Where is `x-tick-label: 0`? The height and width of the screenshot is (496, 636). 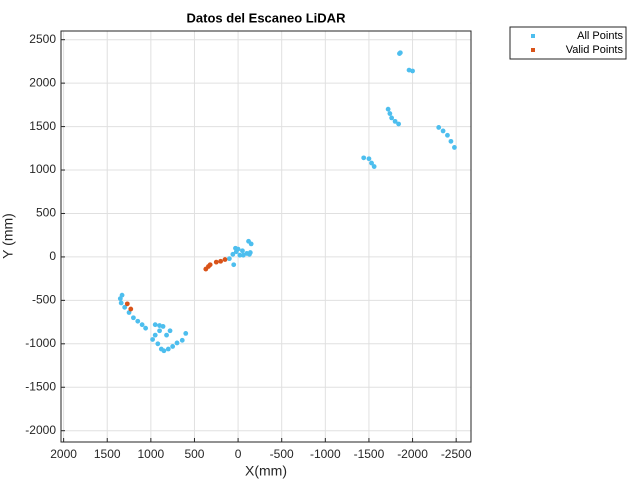 x-tick-label: 0 is located at coordinates (238, 454).